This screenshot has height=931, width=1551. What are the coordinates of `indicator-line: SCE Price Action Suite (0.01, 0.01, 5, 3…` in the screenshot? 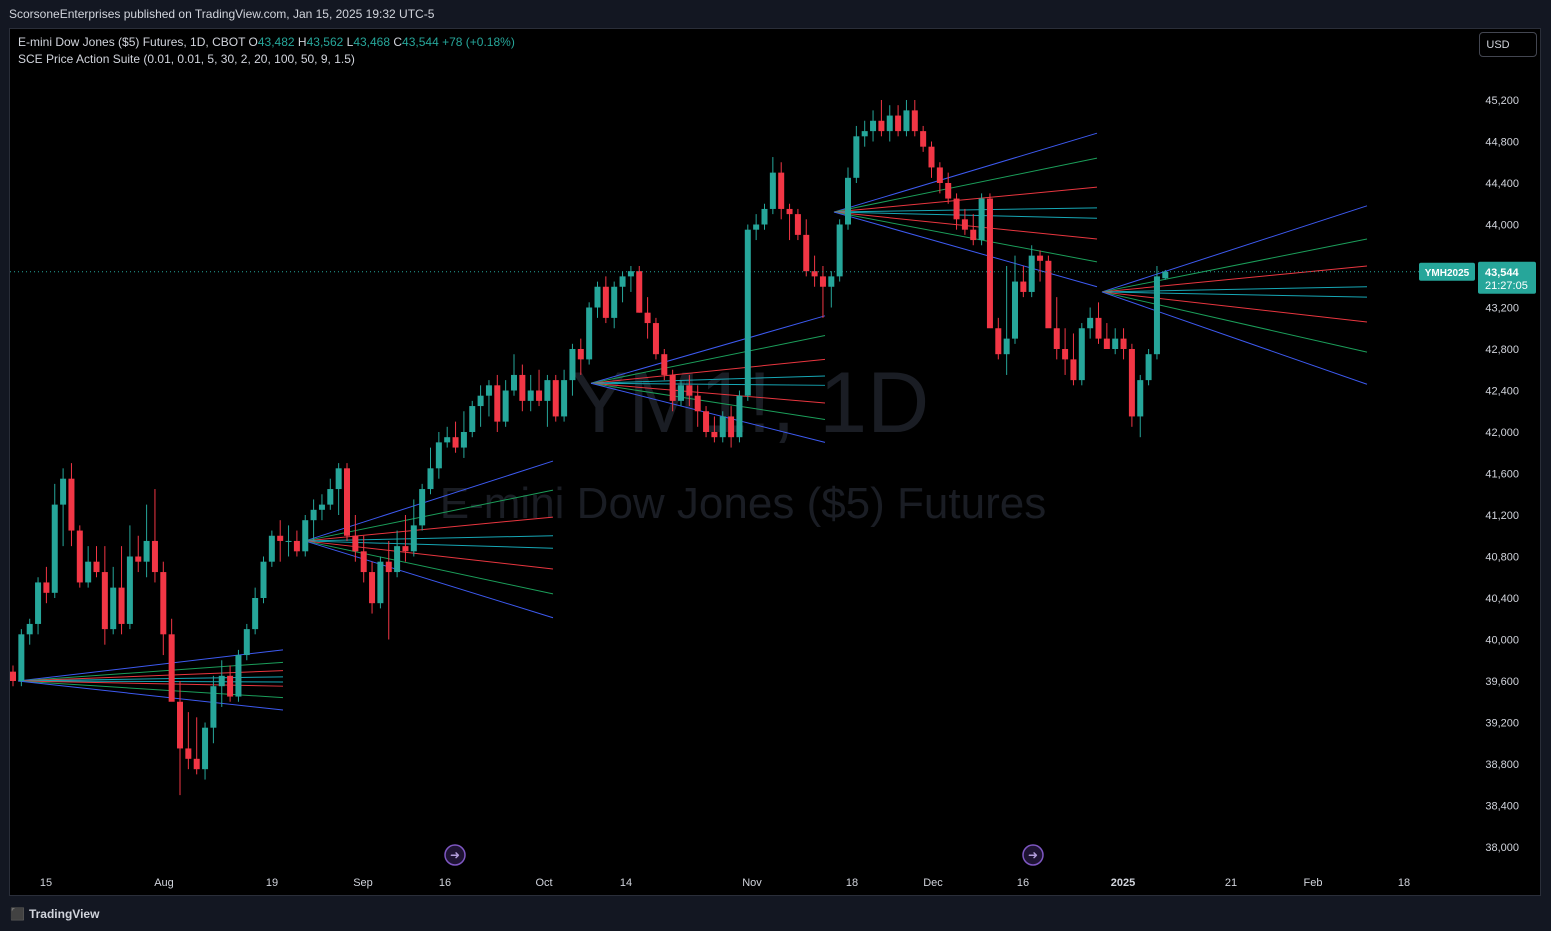 It's located at (186, 59).